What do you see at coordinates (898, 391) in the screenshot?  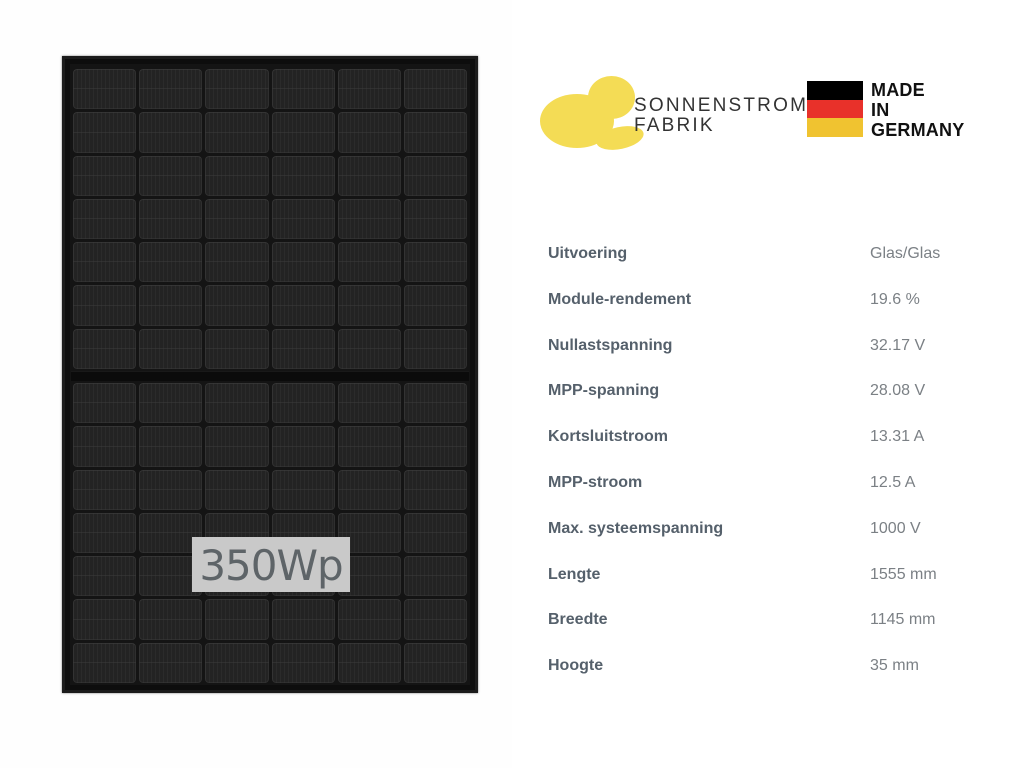 I see `spec-value: 28.08 V` at bounding box center [898, 391].